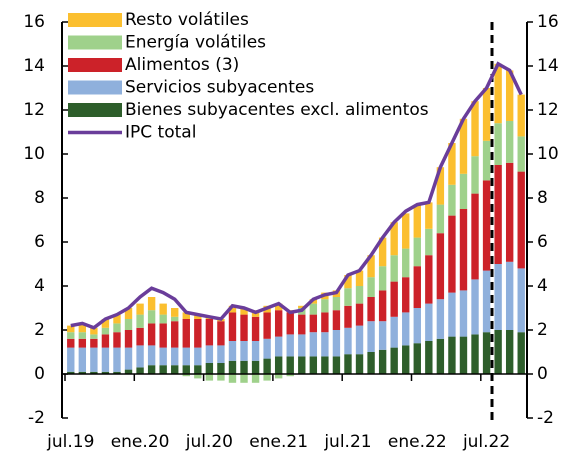 This screenshot has height=458, width=570. Describe the element at coordinates (542, 242) in the screenshot. I see `y2-tick-label: 6` at that location.